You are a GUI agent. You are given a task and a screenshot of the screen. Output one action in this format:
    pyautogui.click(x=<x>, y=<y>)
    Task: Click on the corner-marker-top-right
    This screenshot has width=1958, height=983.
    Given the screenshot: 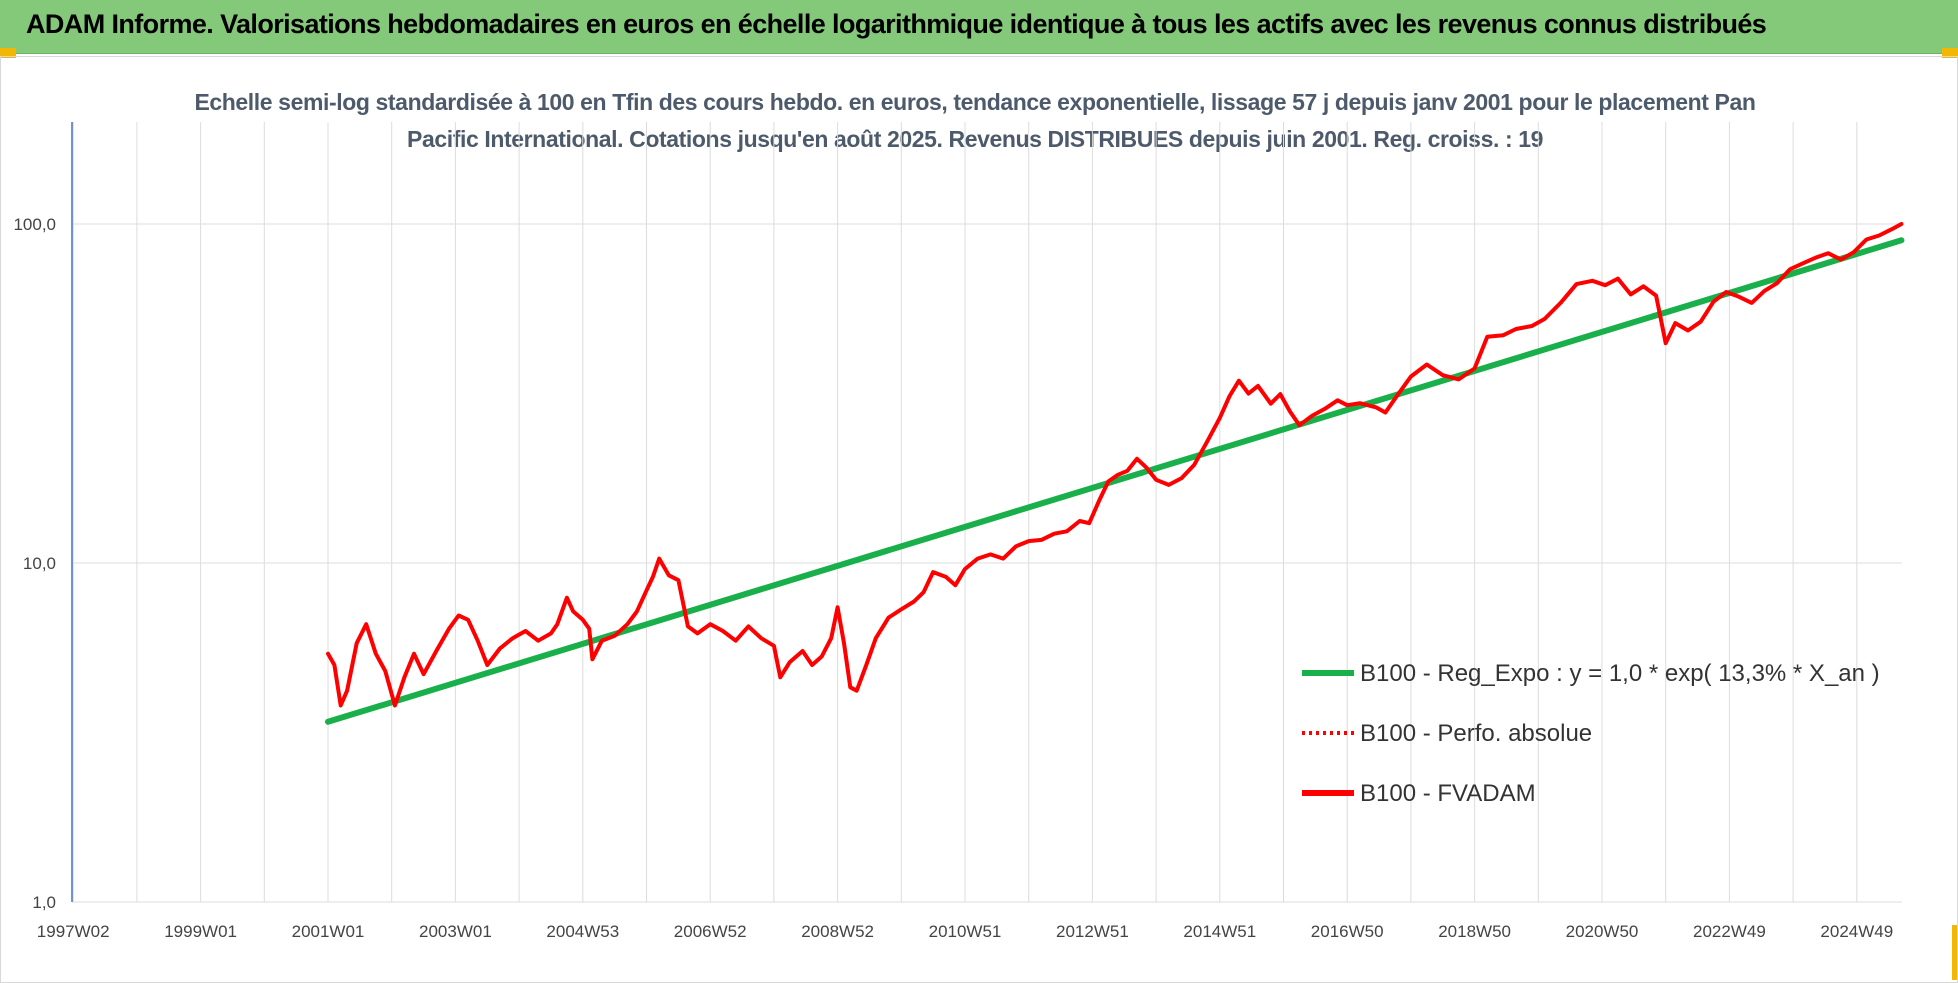 What is the action you would take?
    pyautogui.click(x=1950, y=53)
    